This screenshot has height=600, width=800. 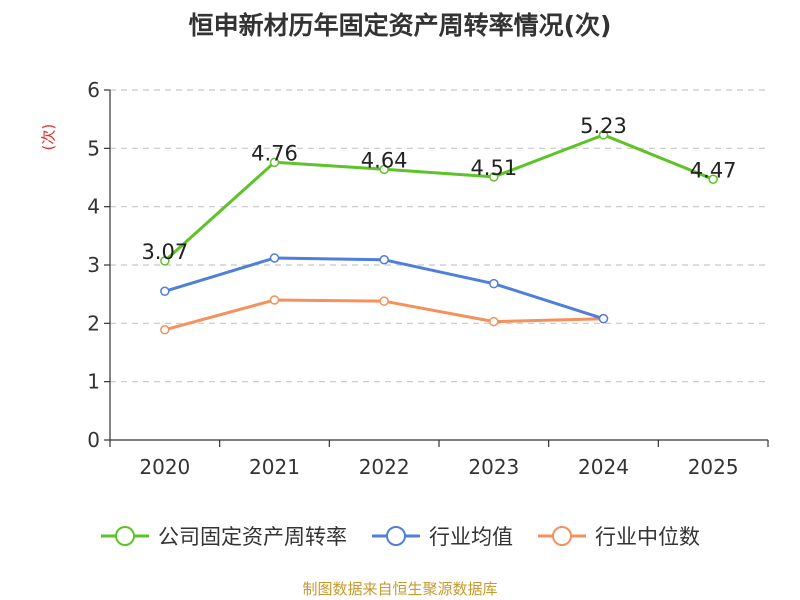 What do you see at coordinates (93, 323) in the screenshot?
I see `y-tick-label: 2` at bounding box center [93, 323].